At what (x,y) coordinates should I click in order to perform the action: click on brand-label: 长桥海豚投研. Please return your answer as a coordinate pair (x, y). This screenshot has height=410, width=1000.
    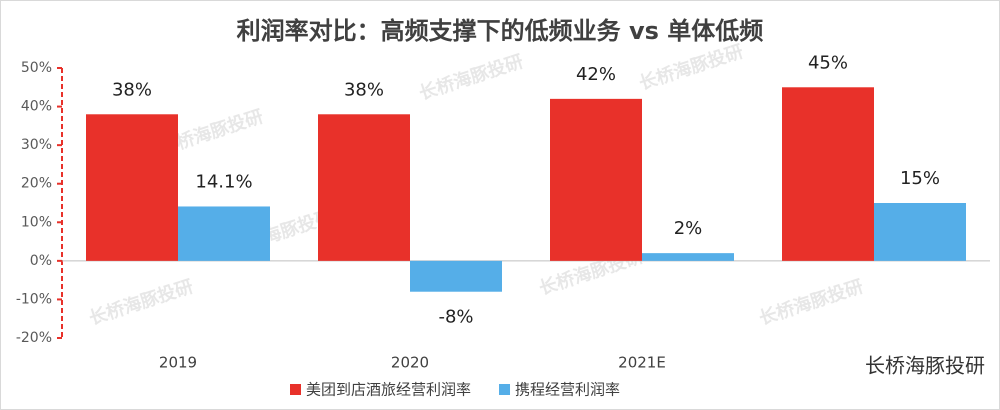
    Looking at the image, I should click on (925, 366).